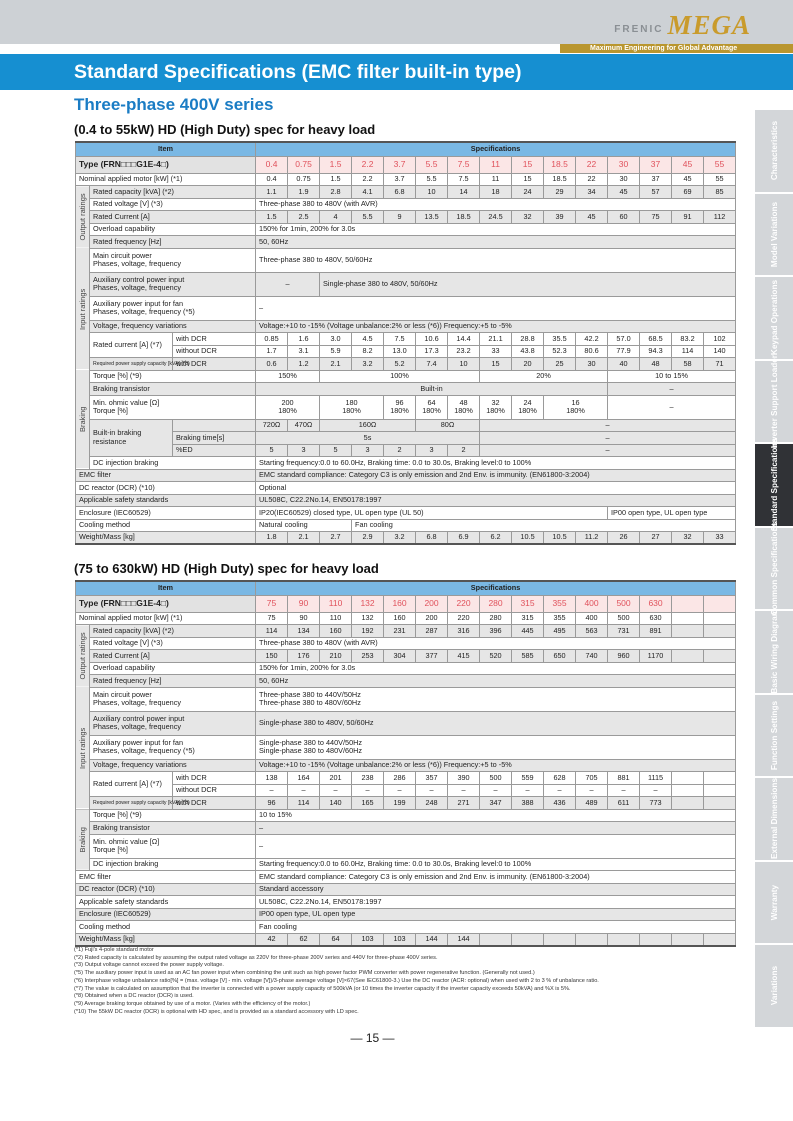 This screenshot has width=793, height=1121. What do you see at coordinates (131, 345) in the screenshot?
I see `row-label: Rated current [A] (*7)` at bounding box center [131, 345].